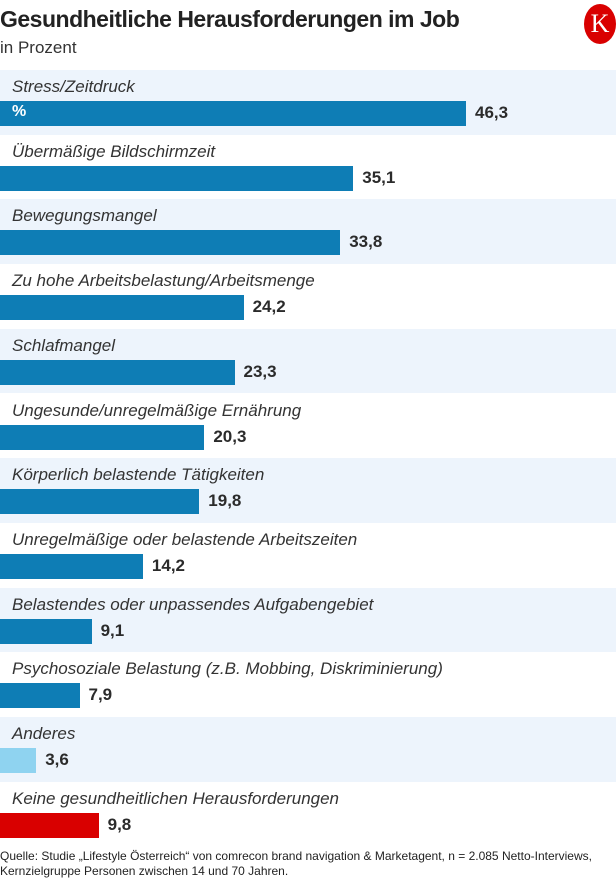 The height and width of the screenshot is (888, 616). I want to click on category-label: Zu hohe Arbeitsbelastung/Arbeitsmenge, so click(163, 281).